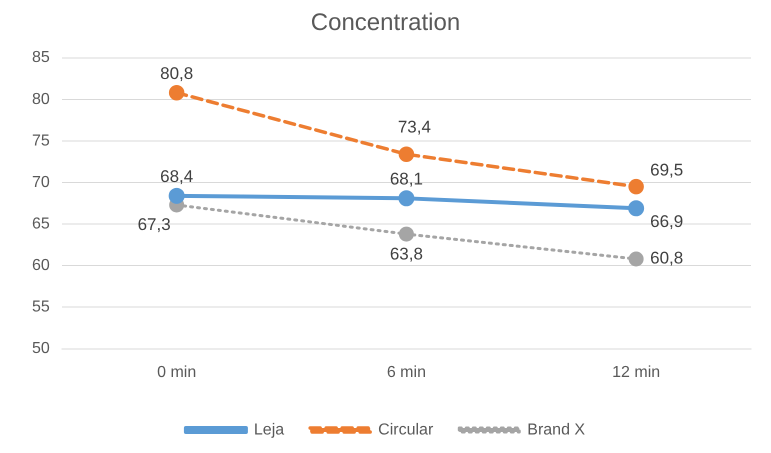 This screenshot has width=771, height=453. Describe the element at coordinates (406, 179) in the screenshot. I see `data-label: 68,1` at that location.